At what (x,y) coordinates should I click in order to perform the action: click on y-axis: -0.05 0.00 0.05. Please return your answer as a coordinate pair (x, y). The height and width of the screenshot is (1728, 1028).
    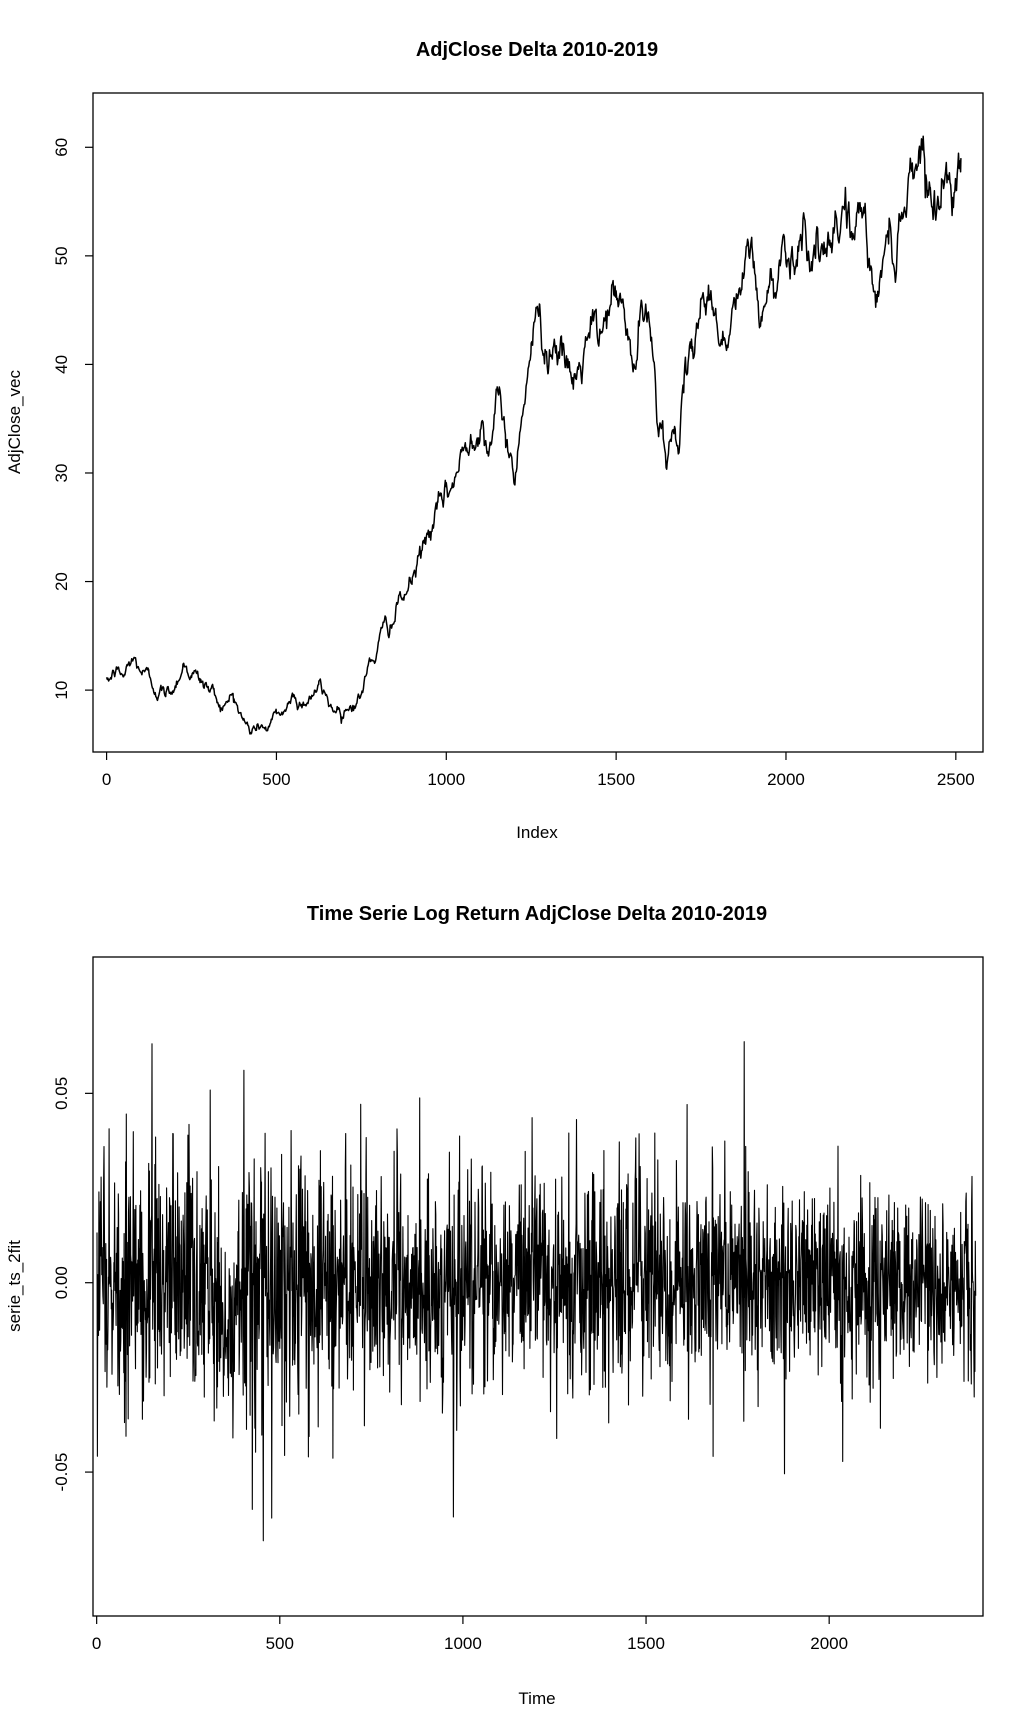
    Looking at the image, I should click on (72, 1284).